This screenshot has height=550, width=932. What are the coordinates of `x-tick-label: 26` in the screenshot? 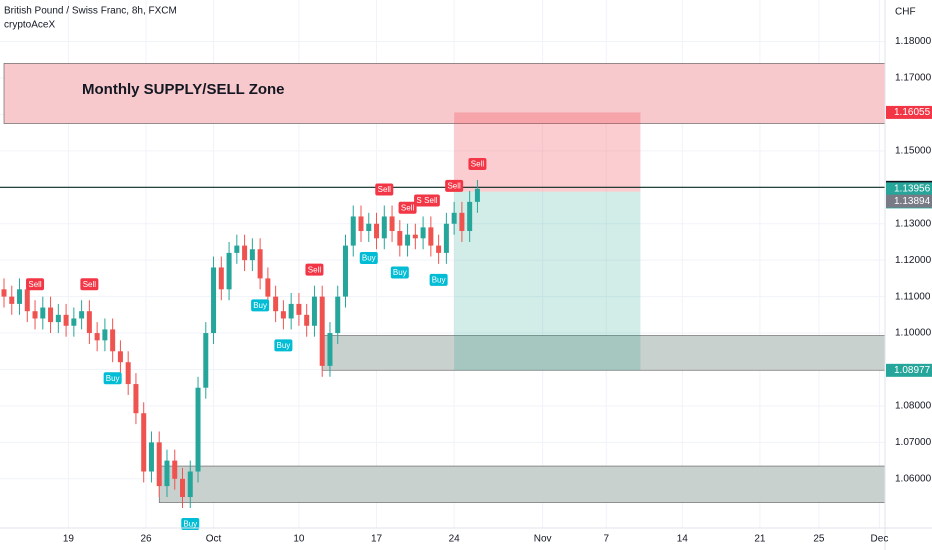 It's located at (146, 539).